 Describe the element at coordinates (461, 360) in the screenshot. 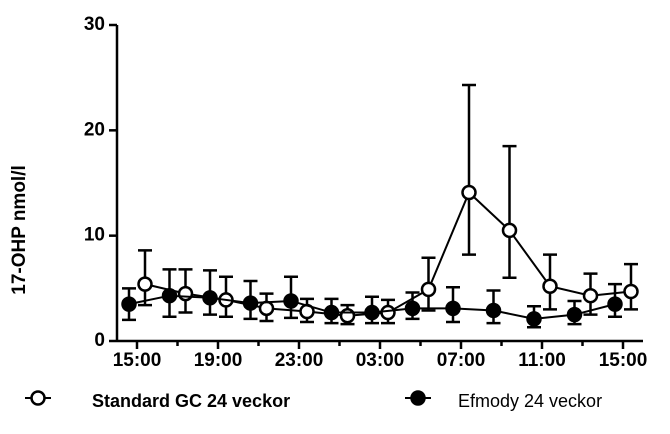

I see `x-tick-label: 07:00` at that location.